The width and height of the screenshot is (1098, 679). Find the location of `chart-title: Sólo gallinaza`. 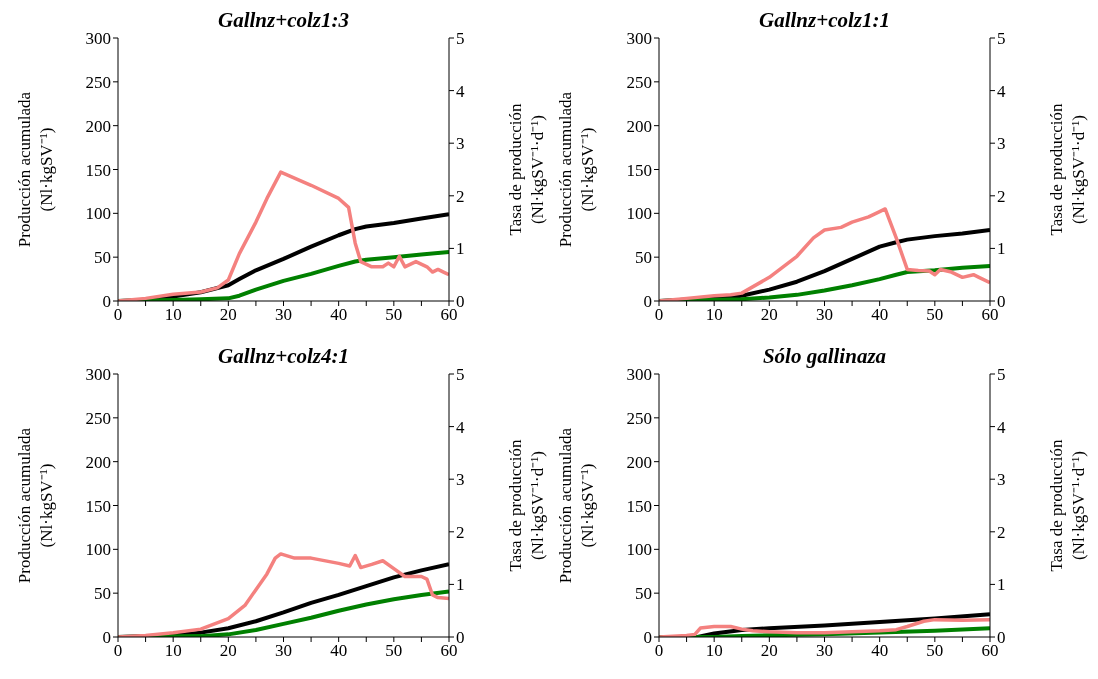

chart-title: Sólo gallinaza is located at coordinates (824, 356).